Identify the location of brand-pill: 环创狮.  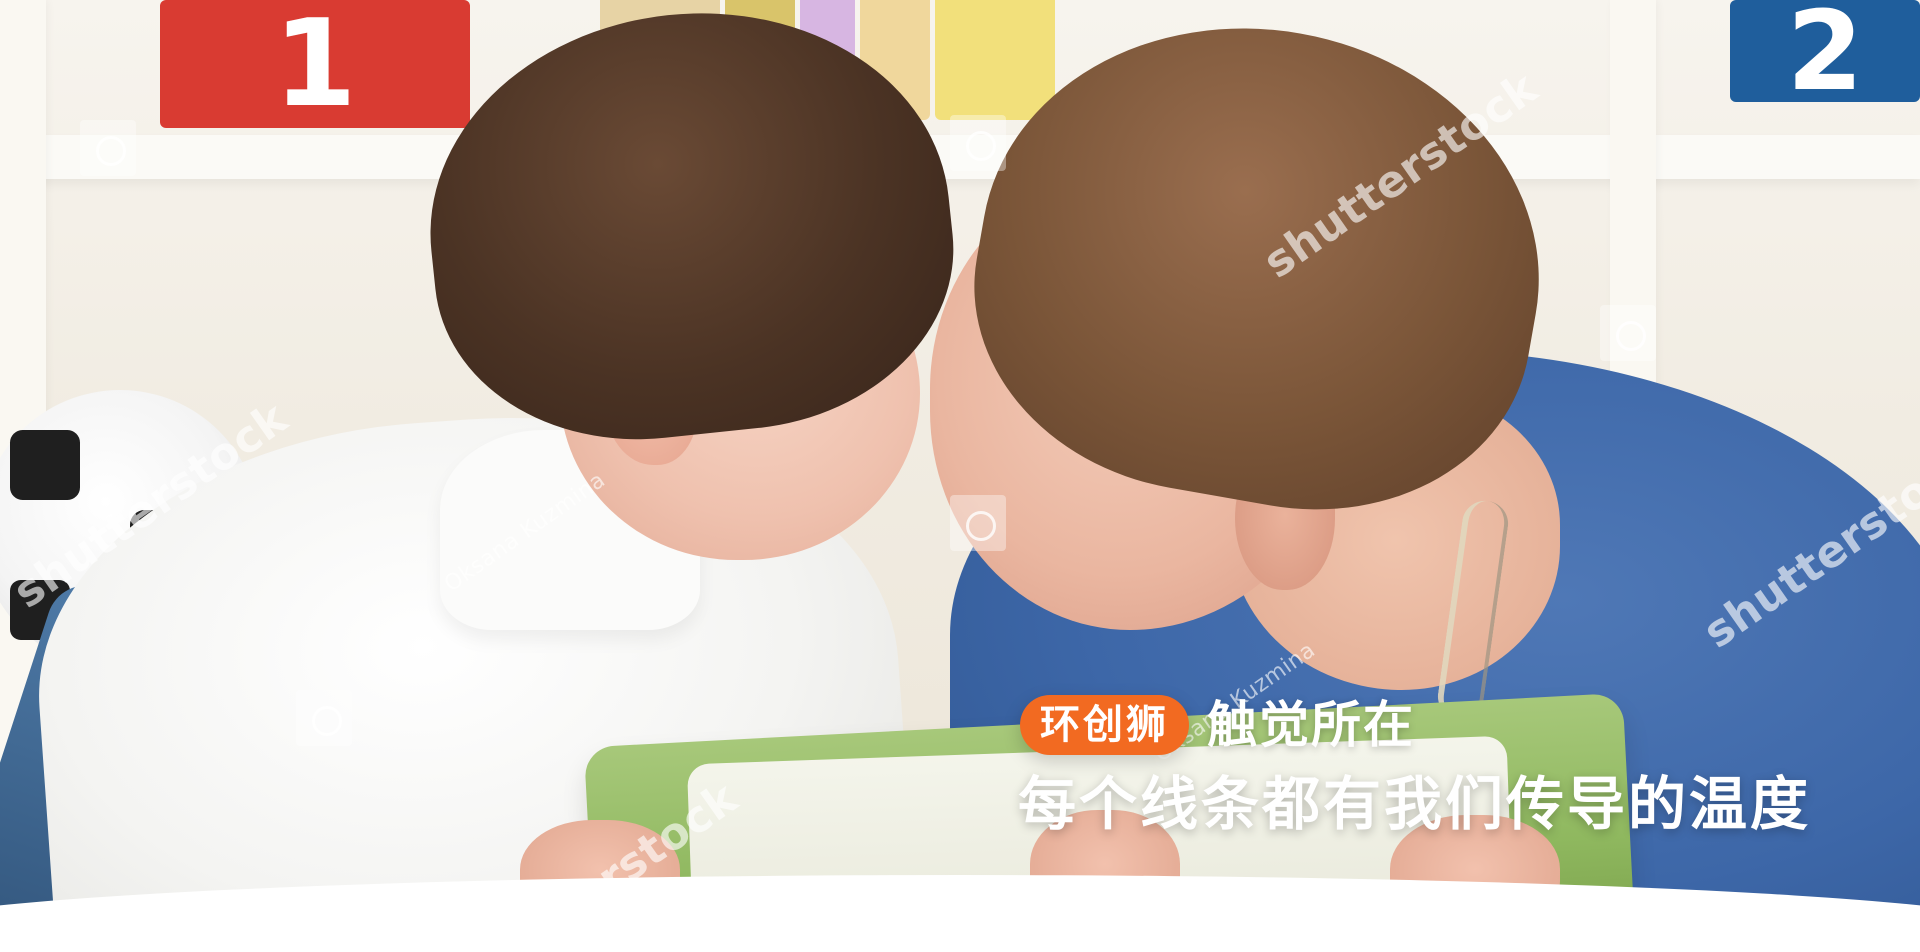
(1104, 725).